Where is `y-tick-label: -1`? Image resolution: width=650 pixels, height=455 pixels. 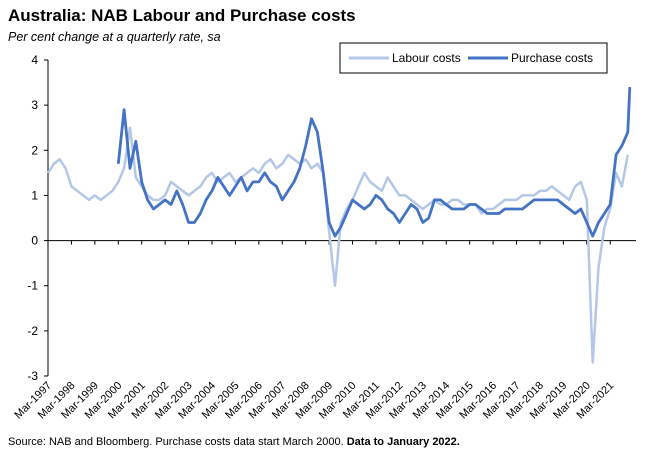 y-tick-label: -1 is located at coordinates (32, 286).